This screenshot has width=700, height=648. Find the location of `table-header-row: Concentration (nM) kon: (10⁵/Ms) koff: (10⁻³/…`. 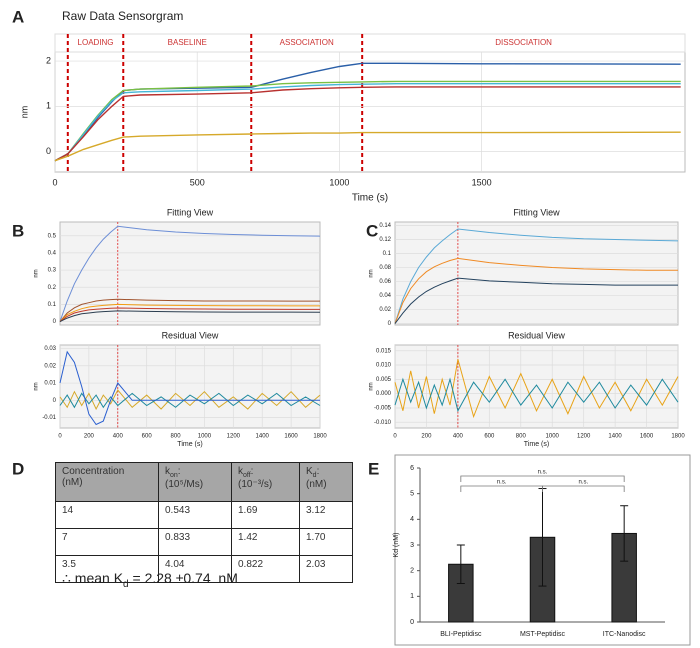

table-header-row: Concentration (nM) kon: (10⁵/Ms) koff: (10⁻³/… is located at coordinates (204, 482).